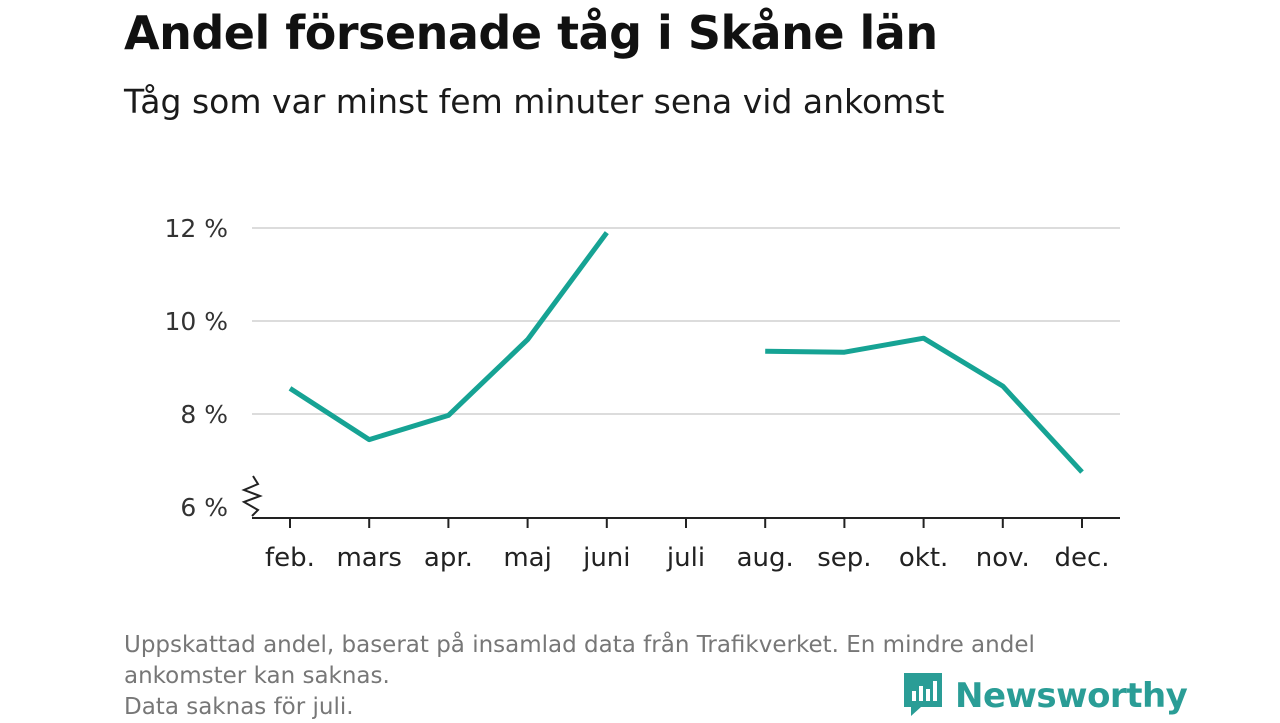 The height and width of the screenshot is (723, 1280). I want to click on x-tick-label: sep., so click(844, 558).